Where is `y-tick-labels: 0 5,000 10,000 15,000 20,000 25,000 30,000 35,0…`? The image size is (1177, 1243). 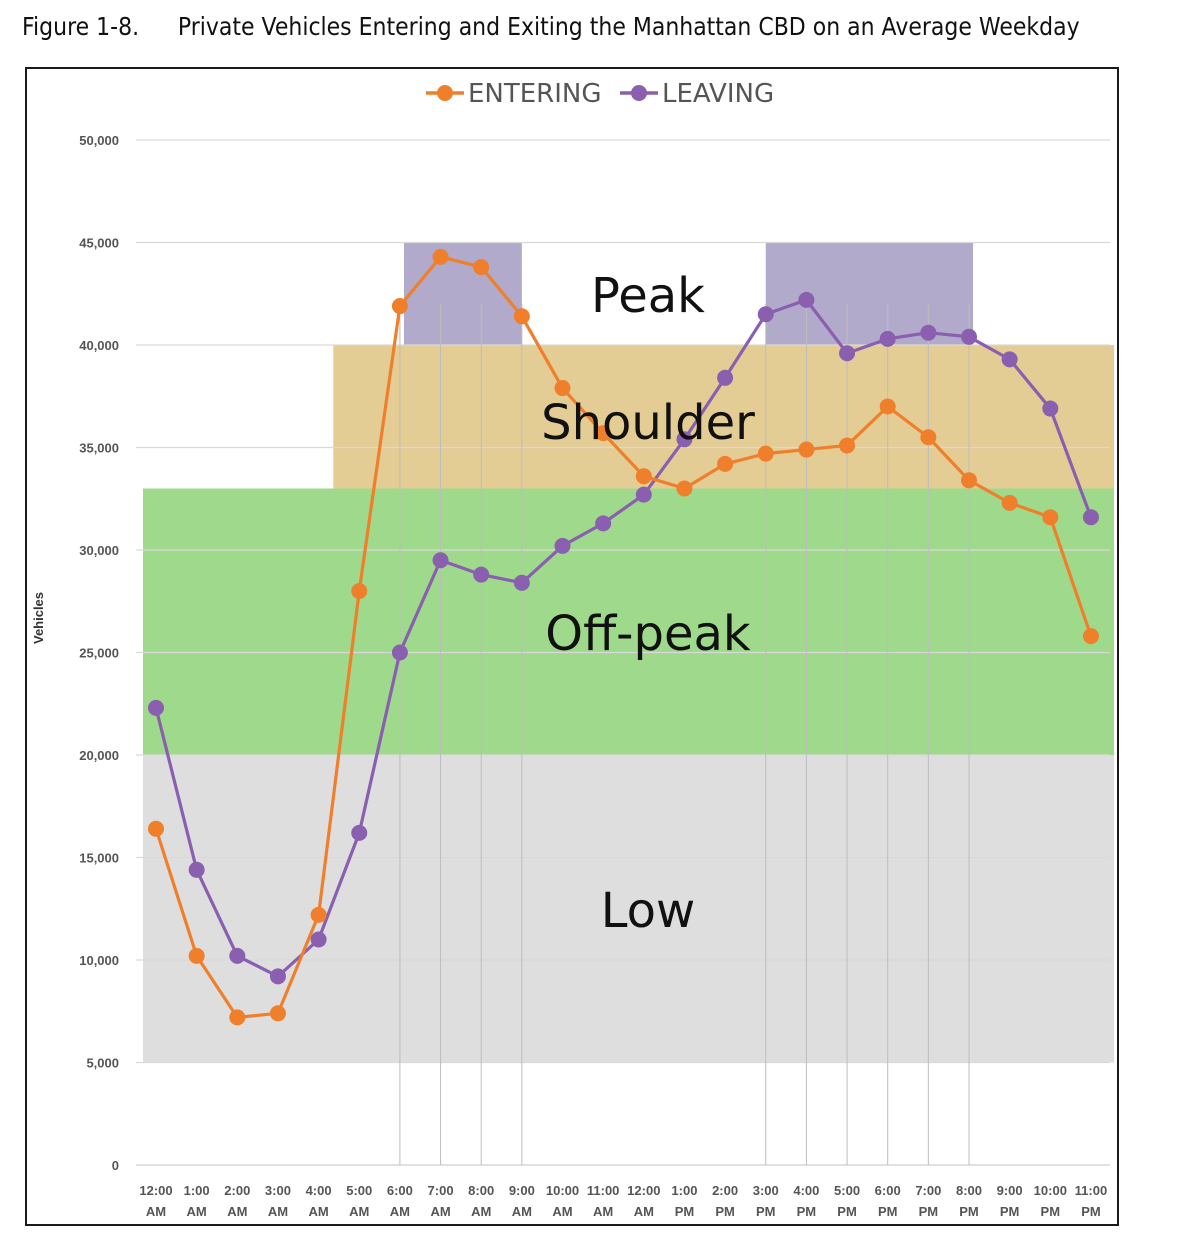
y-tick-labels: 0 5,000 10,000 15,000 20,000 25,000 30,000 35,0… is located at coordinates (99, 653).